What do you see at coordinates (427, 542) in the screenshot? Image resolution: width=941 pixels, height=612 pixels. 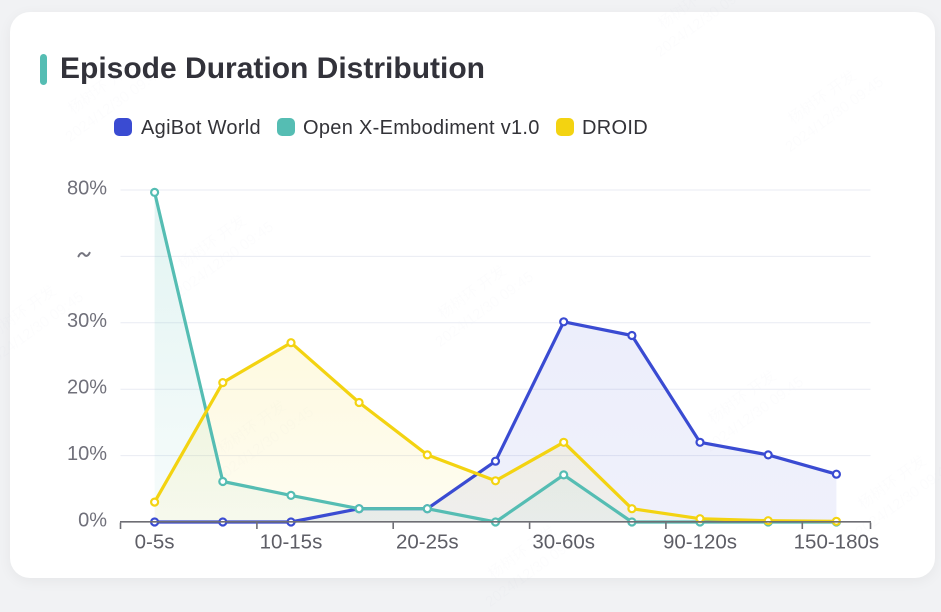 I see `svg-text: 20-25s` at bounding box center [427, 542].